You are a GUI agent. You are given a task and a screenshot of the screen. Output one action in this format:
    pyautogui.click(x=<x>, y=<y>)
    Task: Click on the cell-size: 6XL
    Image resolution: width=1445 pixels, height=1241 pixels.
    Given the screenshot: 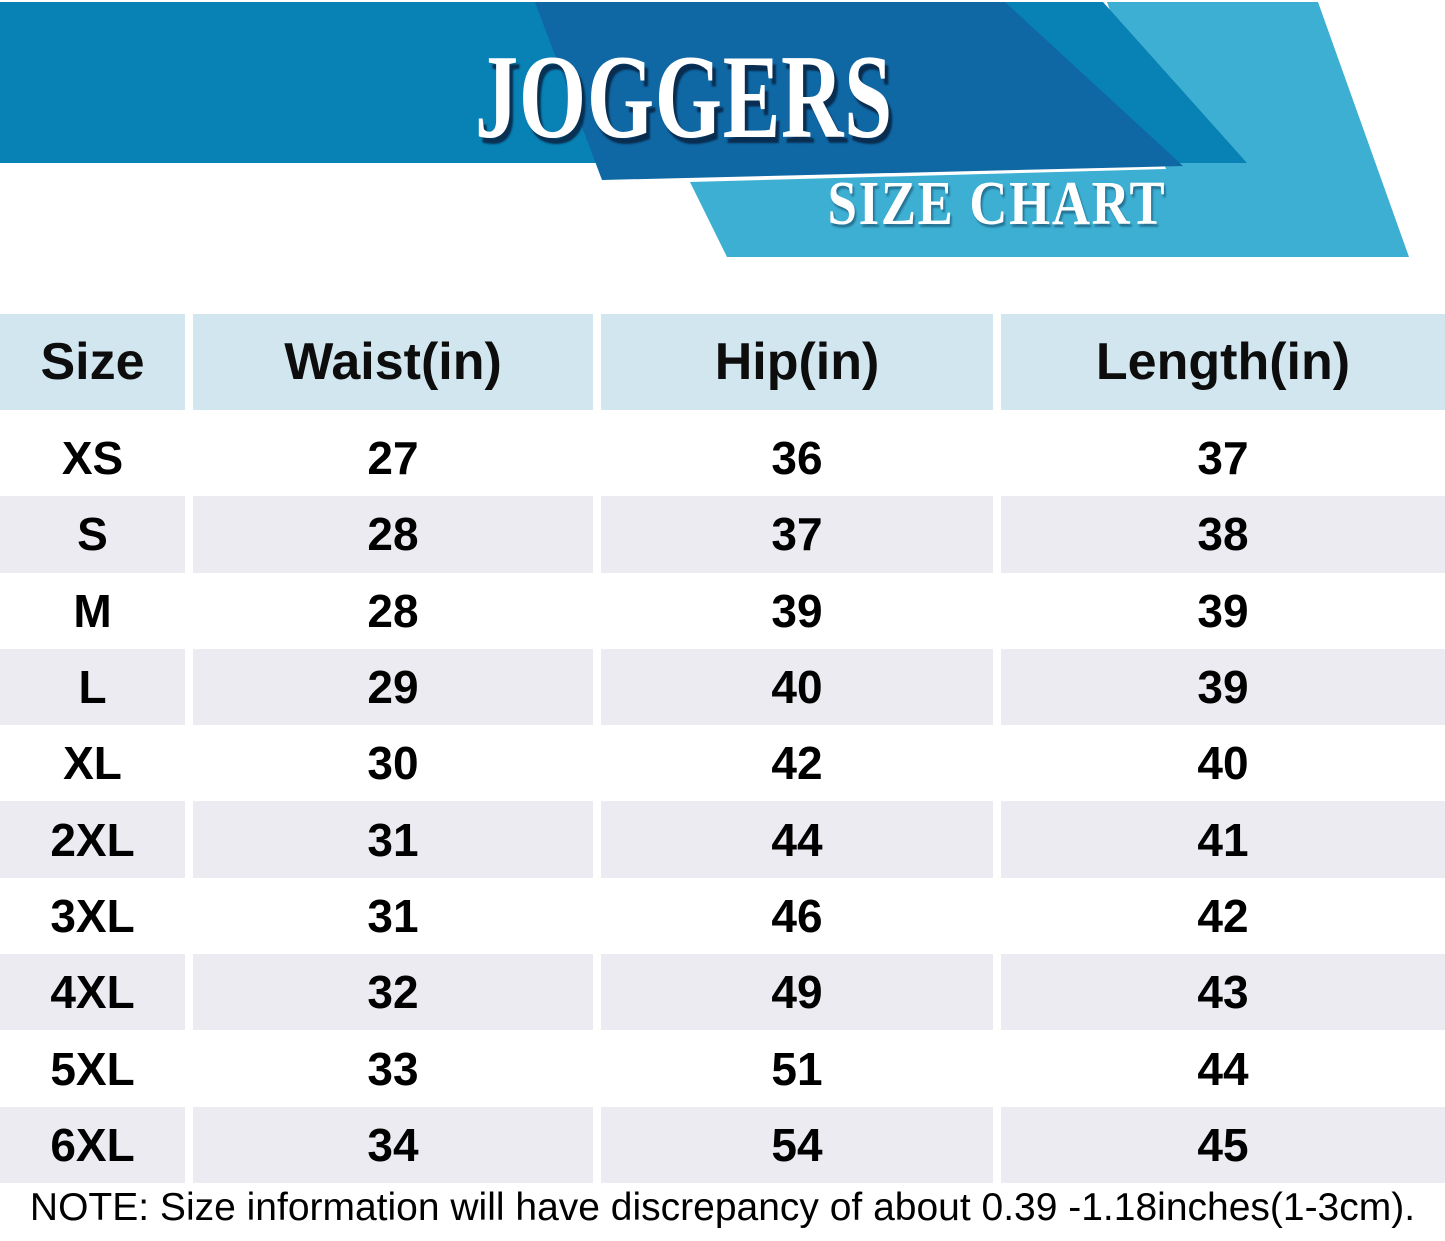 What is the action you would take?
    pyautogui.click(x=92, y=1144)
    